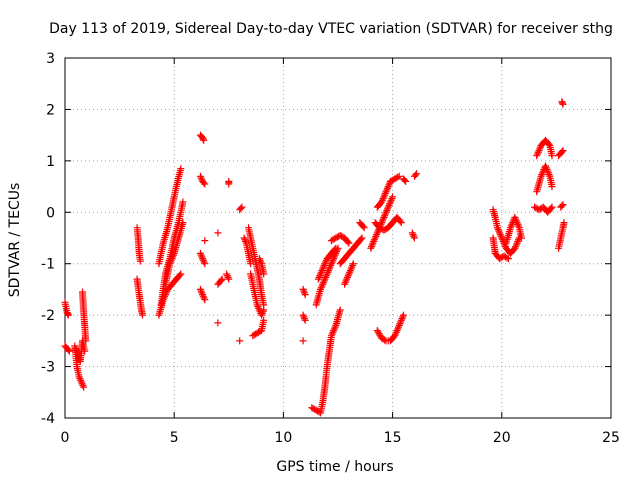 The image size is (640, 480). I want to click on y-tick-label: 2, so click(50, 110).